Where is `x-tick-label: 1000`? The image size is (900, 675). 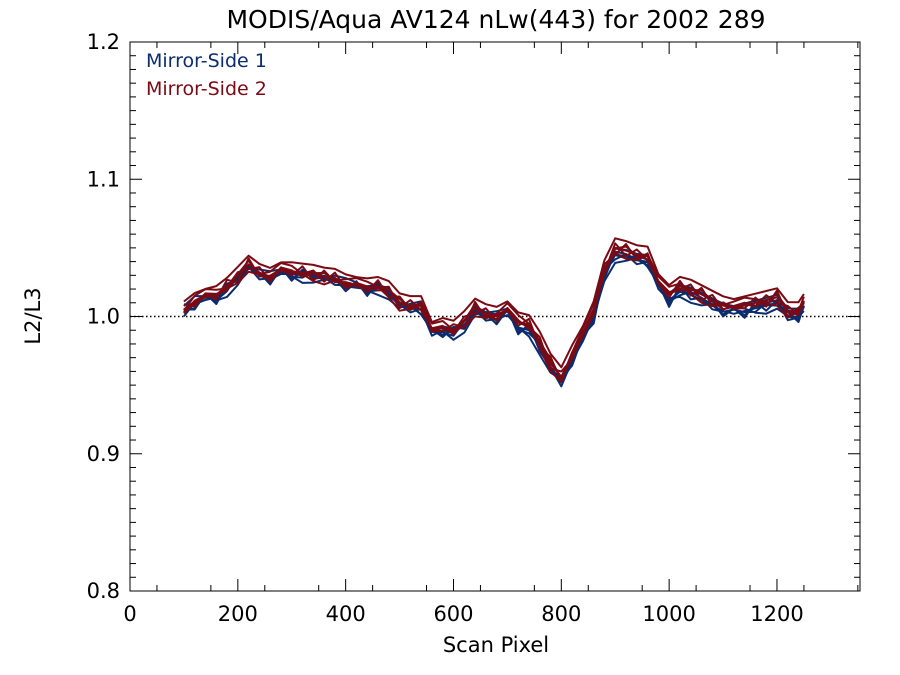 x-tick-label: 1000 is located at coordinates (668, 614).